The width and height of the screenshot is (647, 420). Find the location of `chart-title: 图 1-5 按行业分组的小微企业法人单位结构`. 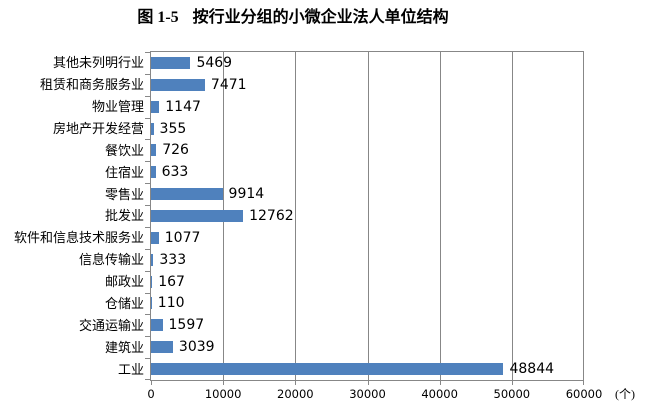

chart-title: 图 1-5 按行业分组的小微企业法人单位结构 is located at coordinates (293, 15).